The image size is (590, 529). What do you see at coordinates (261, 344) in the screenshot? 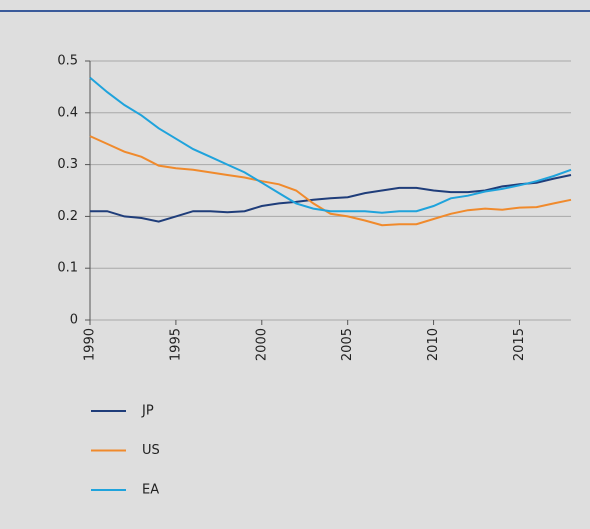
I see `x-tick-label: 2000` at bounding box center [261, 344].